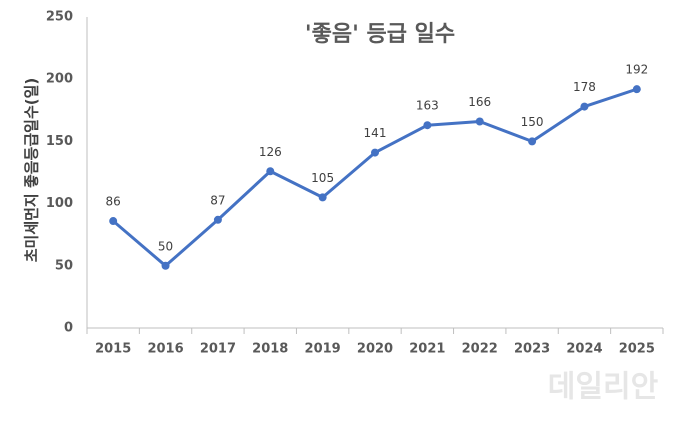 Image resolution: width=680 pixels, height=423 pixels. Describe the element at coordinates (270, 152) in the screenshot. I see `value-label: 126` at that location.